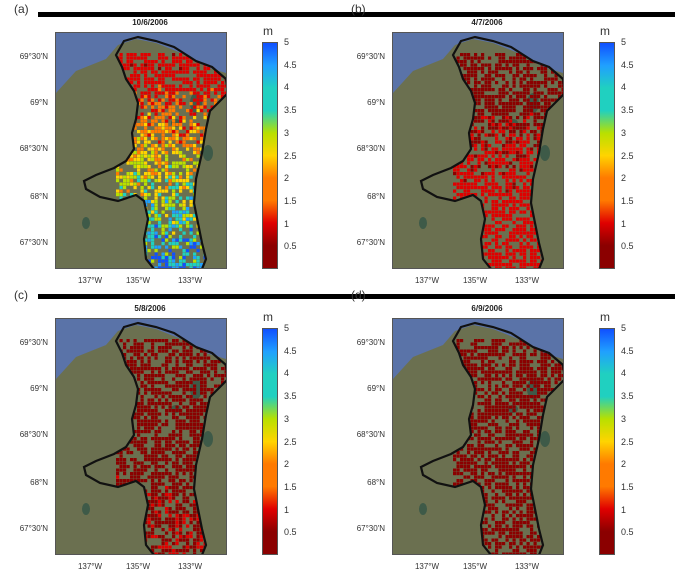  What do you see at coordinates (150, 22) in the screenshot?
I see `panel-date-title: 10/6/2006` at bounding box center [150, 22].